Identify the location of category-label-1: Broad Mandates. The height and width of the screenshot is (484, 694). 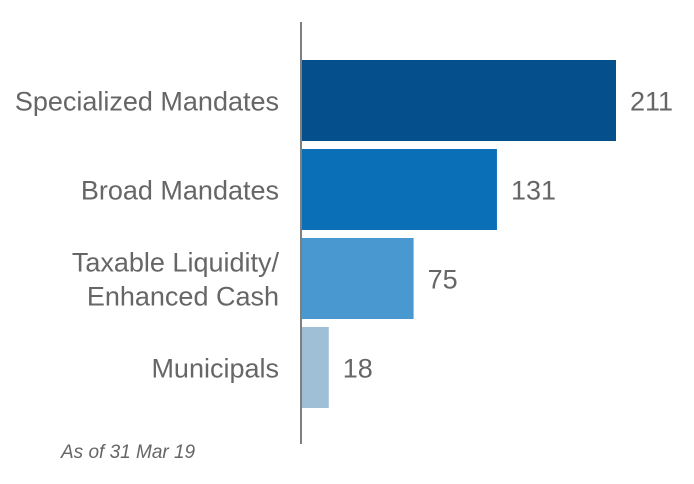
(180, 191).